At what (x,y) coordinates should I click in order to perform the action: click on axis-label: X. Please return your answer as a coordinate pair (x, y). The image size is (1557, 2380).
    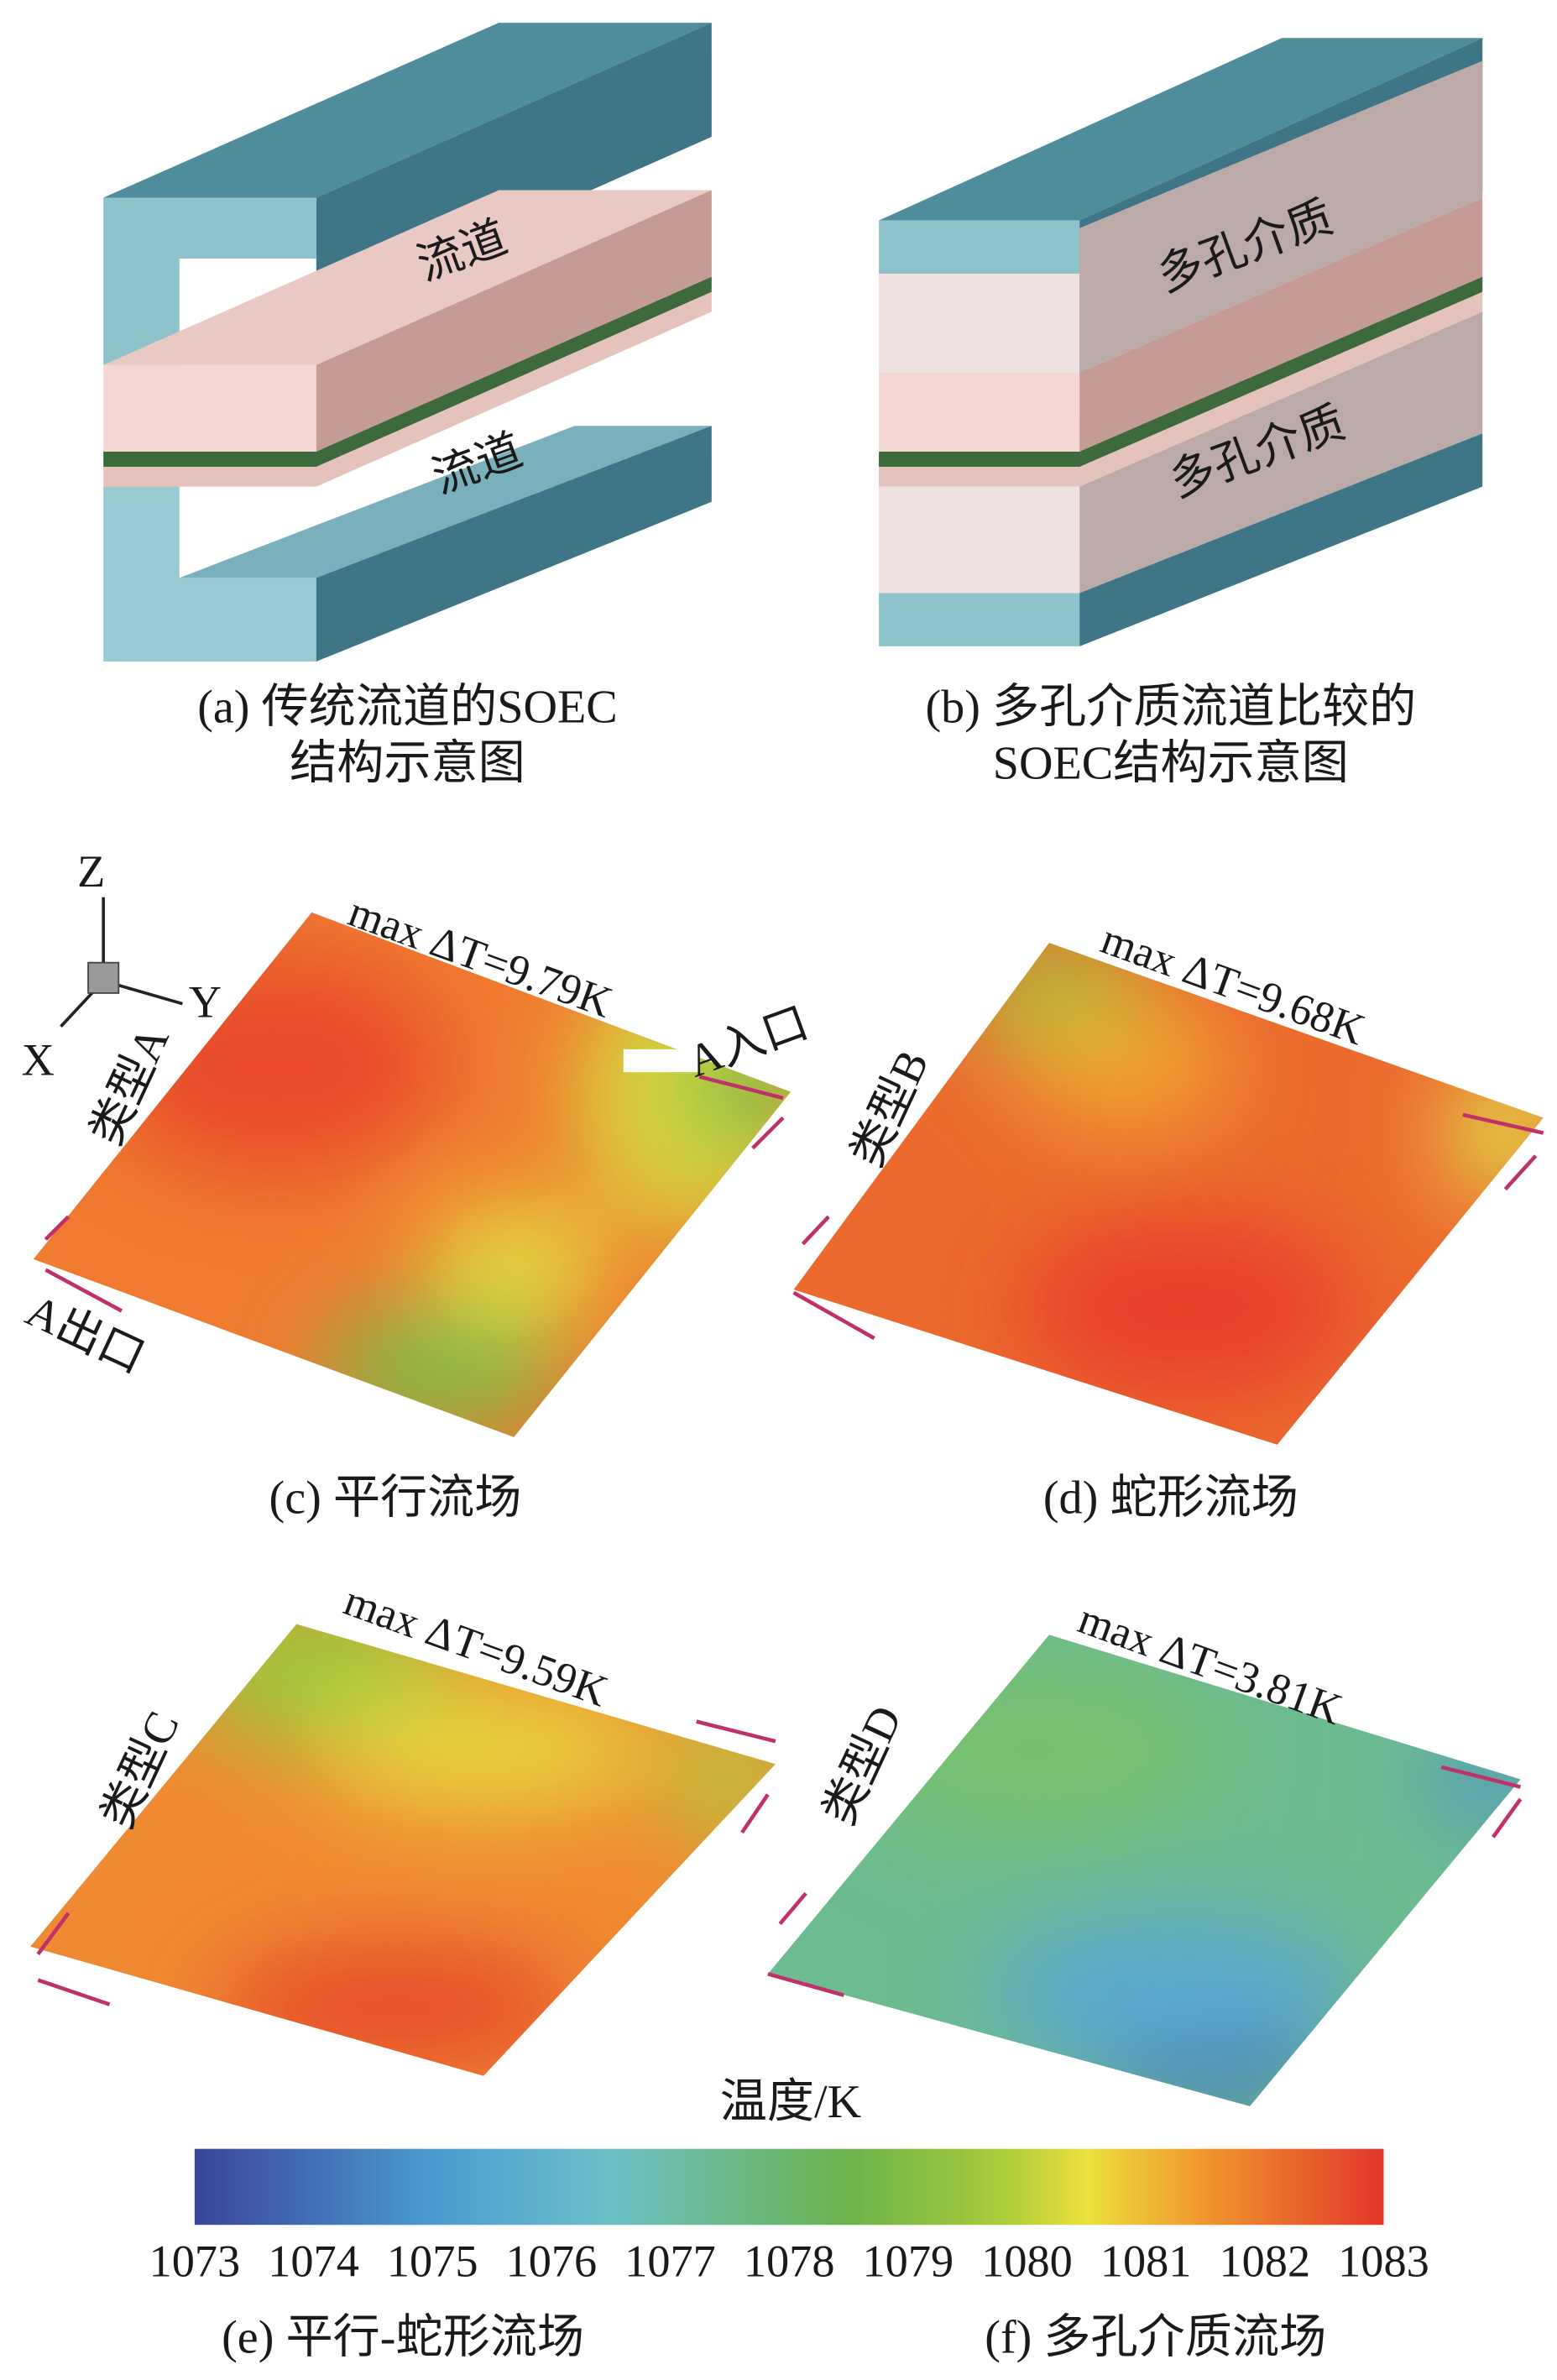
    Looking at the image, I should click on (39, 1060).